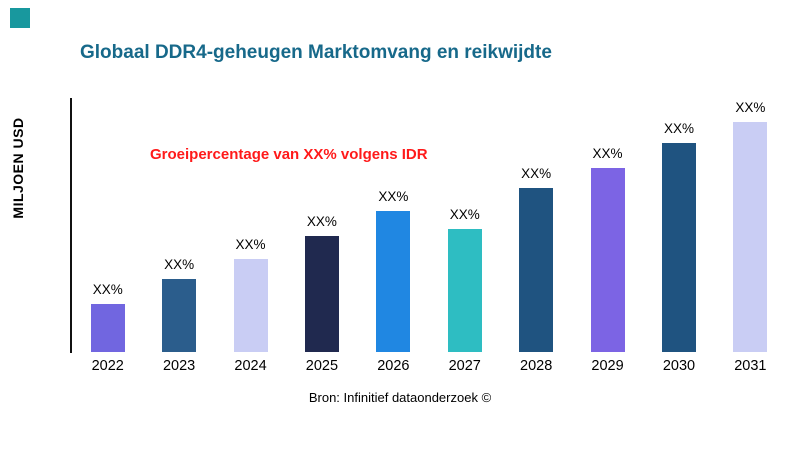 The height and width of the screenshot is (450, 800). I want to click on x-tick-2031: 2031, so click(750, 366).